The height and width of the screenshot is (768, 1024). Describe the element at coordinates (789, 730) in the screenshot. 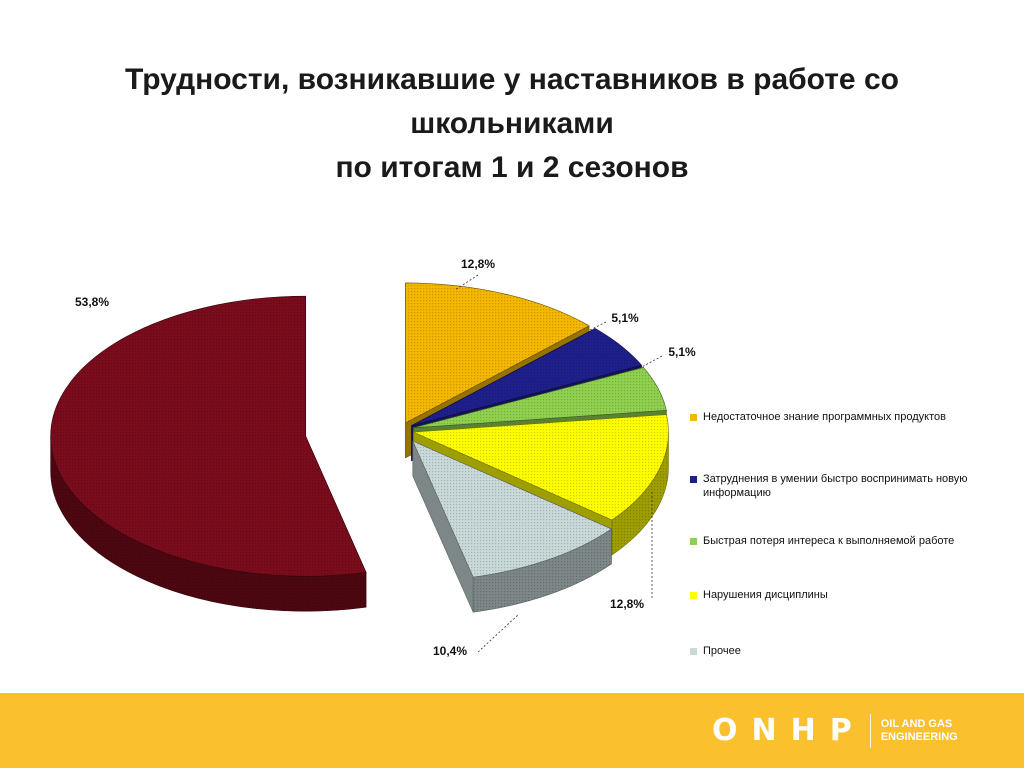

I see `logo-mark: ONHP` at that location.